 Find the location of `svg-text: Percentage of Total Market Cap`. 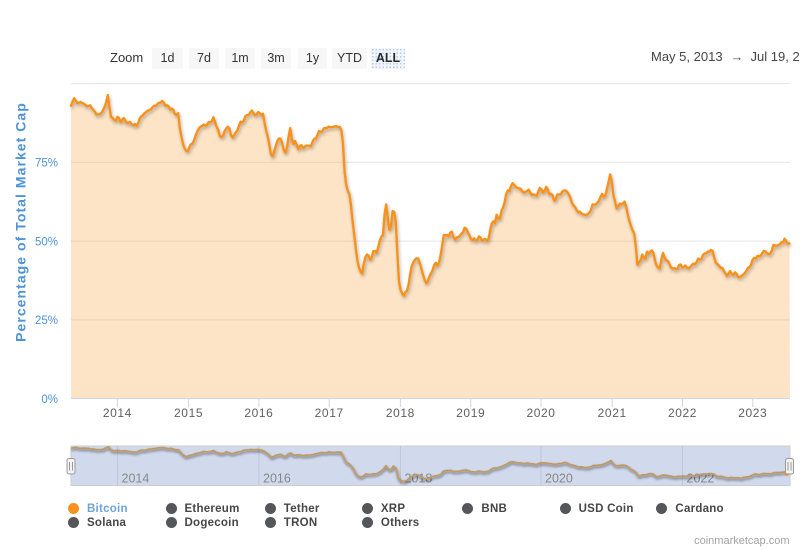

svg-text: Percentage of Total Market Cap is located at coordinates (21, 222).